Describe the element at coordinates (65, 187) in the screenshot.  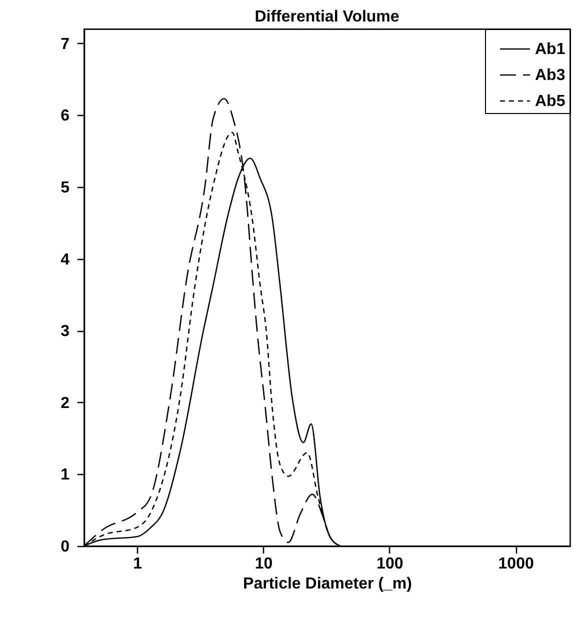
I see `y-tick-label: 5` at that location.